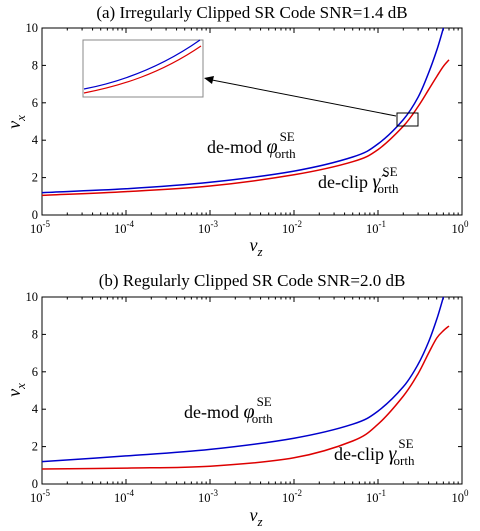 This screenshot has height=531, width=480. I want to click on panel-a-annotation-demod: de-mod φ SE orth, so click(251, 145).